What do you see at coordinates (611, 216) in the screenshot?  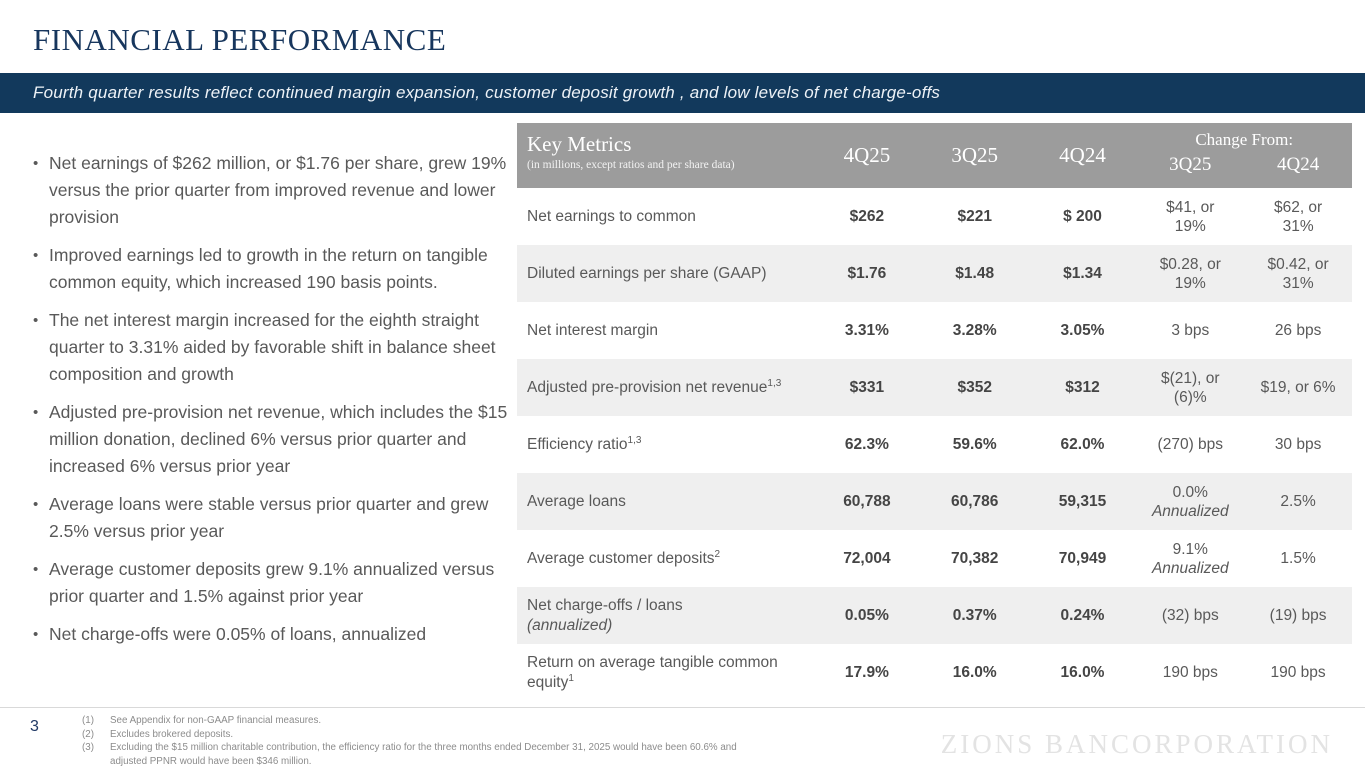 I see `row-label-text: Net earnings to common` at bounding box center [611, 216].